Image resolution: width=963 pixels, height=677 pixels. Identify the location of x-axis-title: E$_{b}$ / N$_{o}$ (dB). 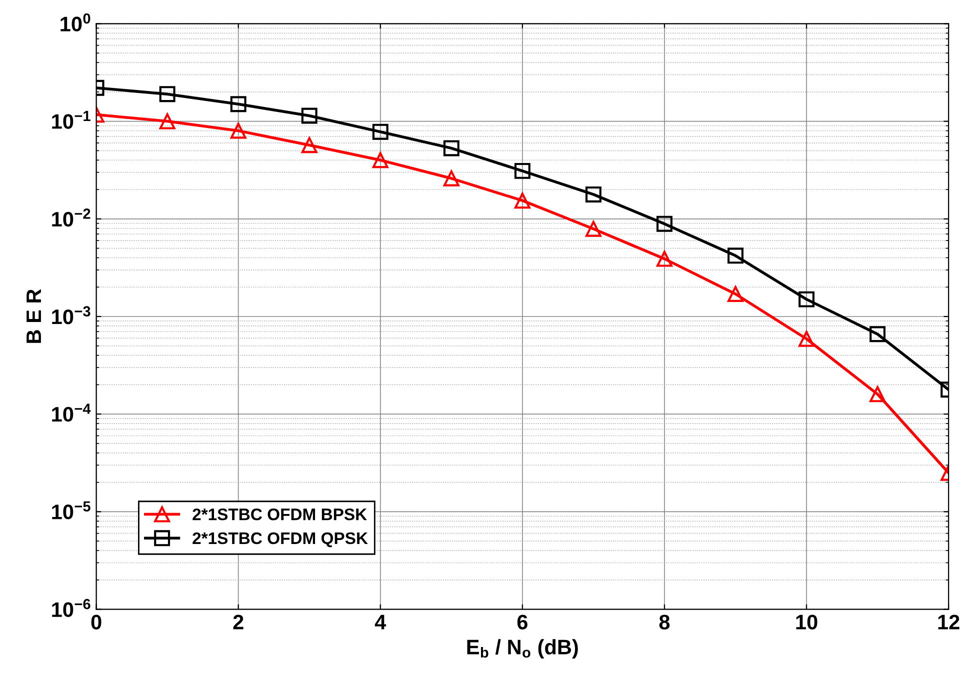
(522, 649).